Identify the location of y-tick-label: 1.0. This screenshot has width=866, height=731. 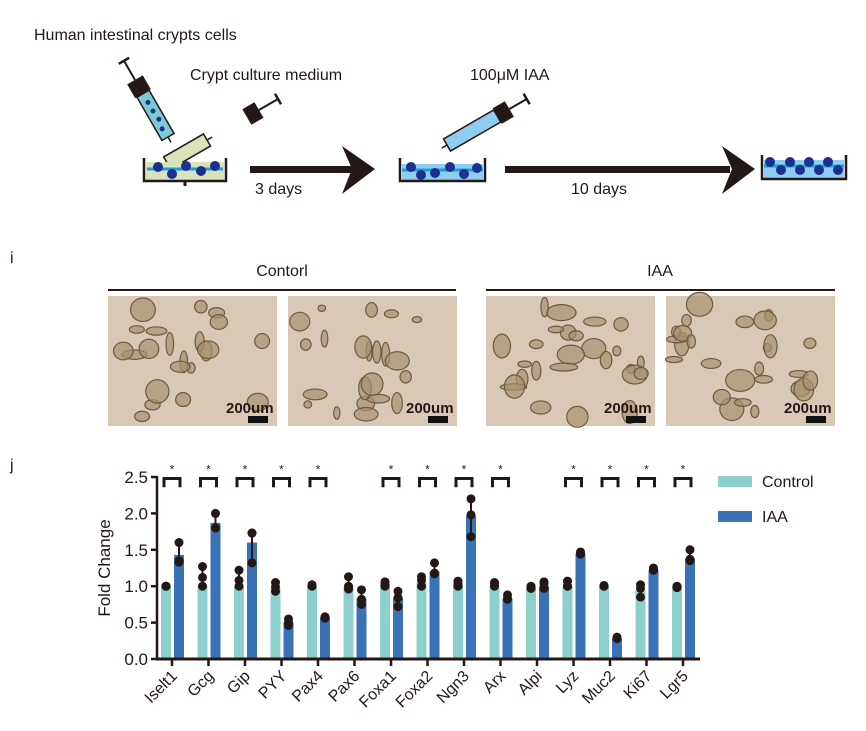
(136, 586).